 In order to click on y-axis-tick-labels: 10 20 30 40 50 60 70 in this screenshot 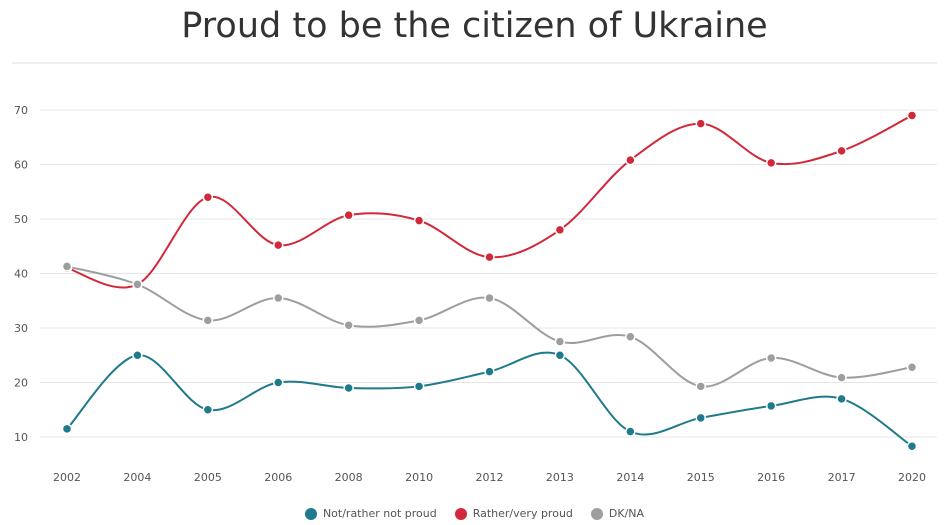, I will do `click(21, 274)`.